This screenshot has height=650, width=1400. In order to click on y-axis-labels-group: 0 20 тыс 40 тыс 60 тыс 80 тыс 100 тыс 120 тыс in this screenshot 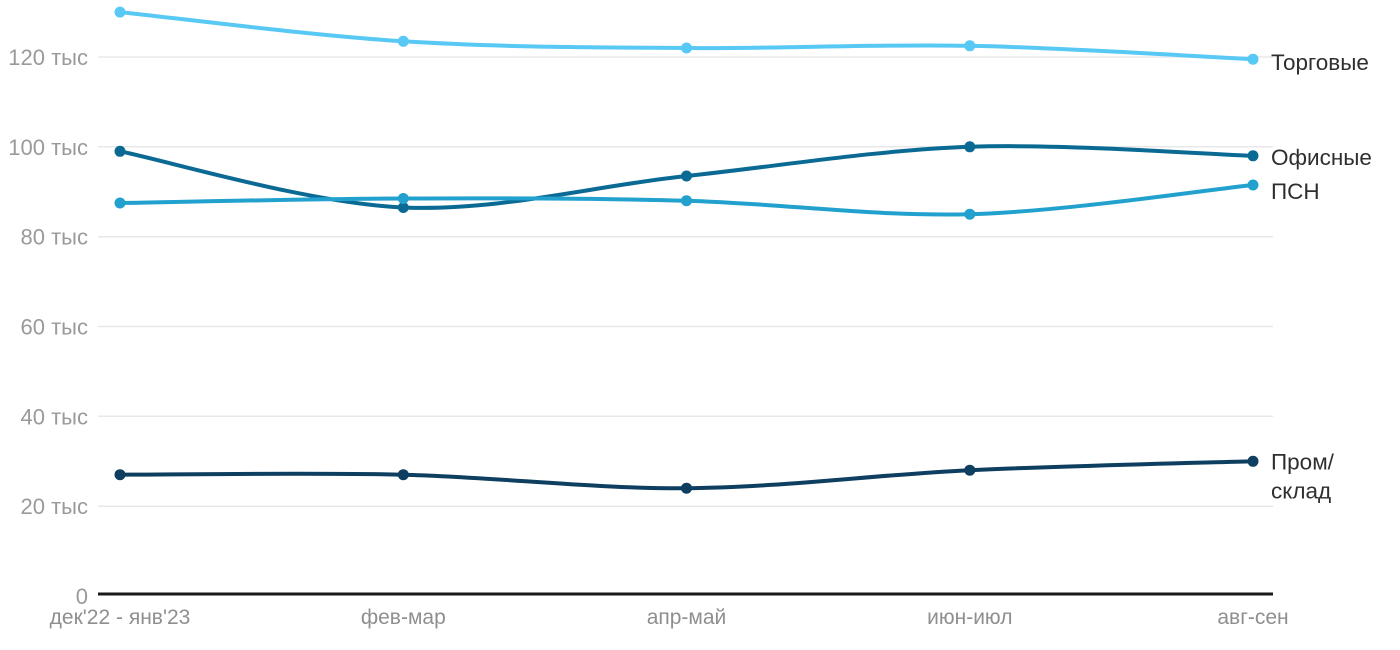, I will do `click(48, 327)`.